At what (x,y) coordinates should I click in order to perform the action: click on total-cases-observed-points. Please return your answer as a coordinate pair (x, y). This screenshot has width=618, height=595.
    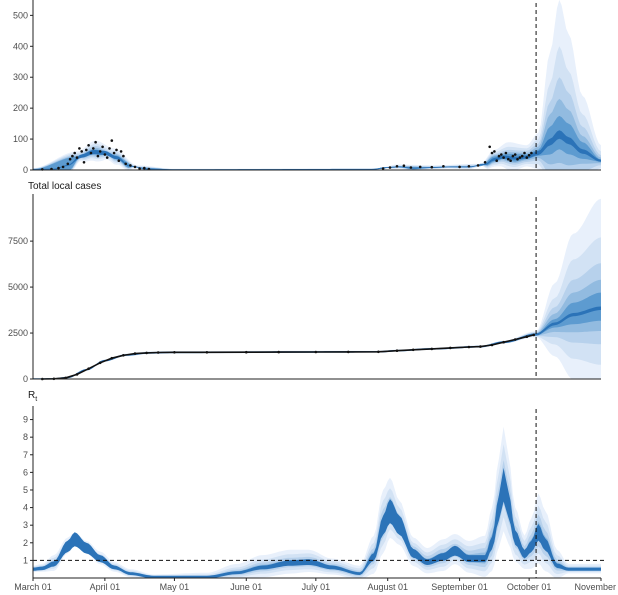
    Looking at the image, I should click on (288, 357).